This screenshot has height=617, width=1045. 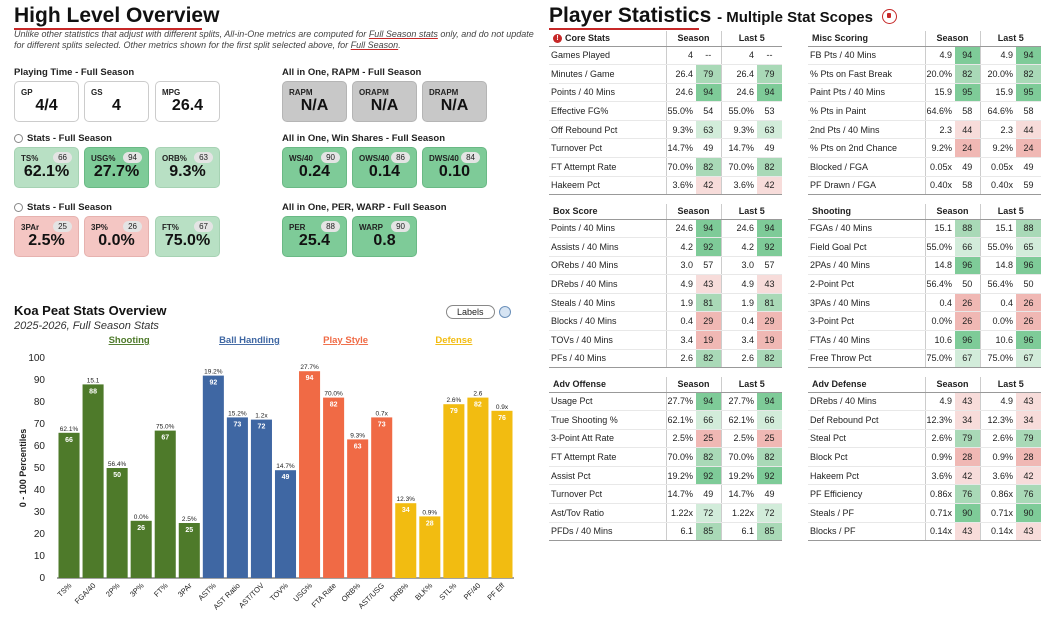 I want to click on note-link-full-season: Full Season, so click(x=374, y=45).